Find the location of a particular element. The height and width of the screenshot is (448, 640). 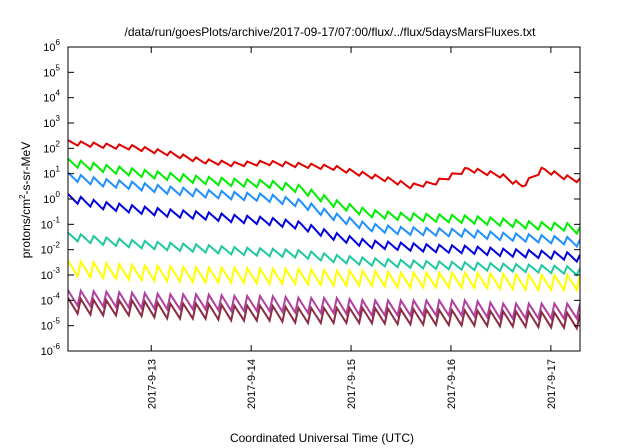

y-tick-exp: -2 is located at coordinates (57, 245).